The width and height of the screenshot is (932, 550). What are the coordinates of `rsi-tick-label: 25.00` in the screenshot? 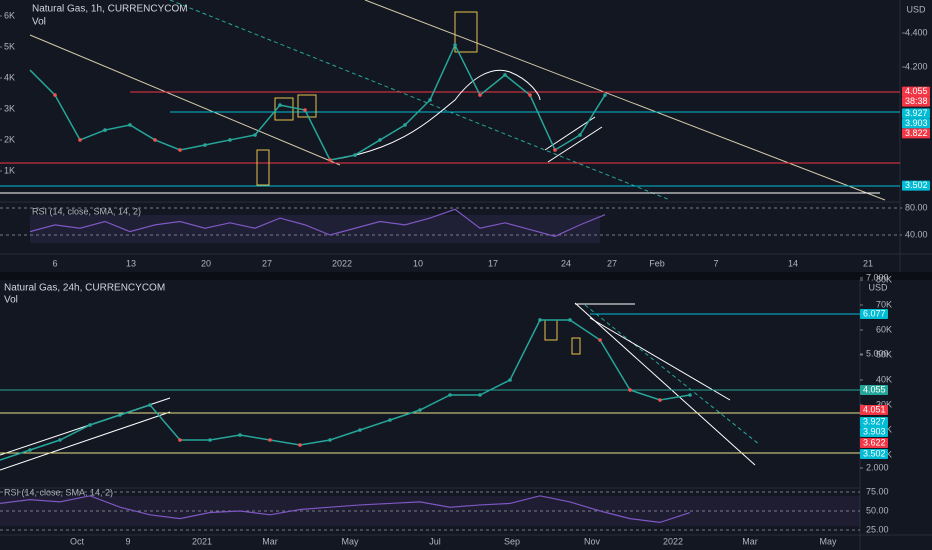 It's located at (877, 529).